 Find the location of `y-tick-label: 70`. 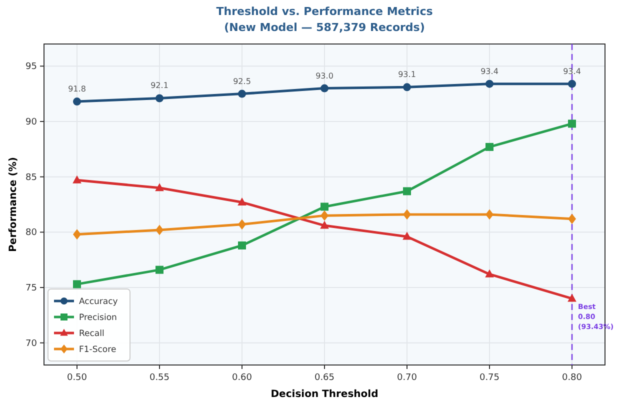

y-tick-label: 70 is located at coordinates (32, 343).